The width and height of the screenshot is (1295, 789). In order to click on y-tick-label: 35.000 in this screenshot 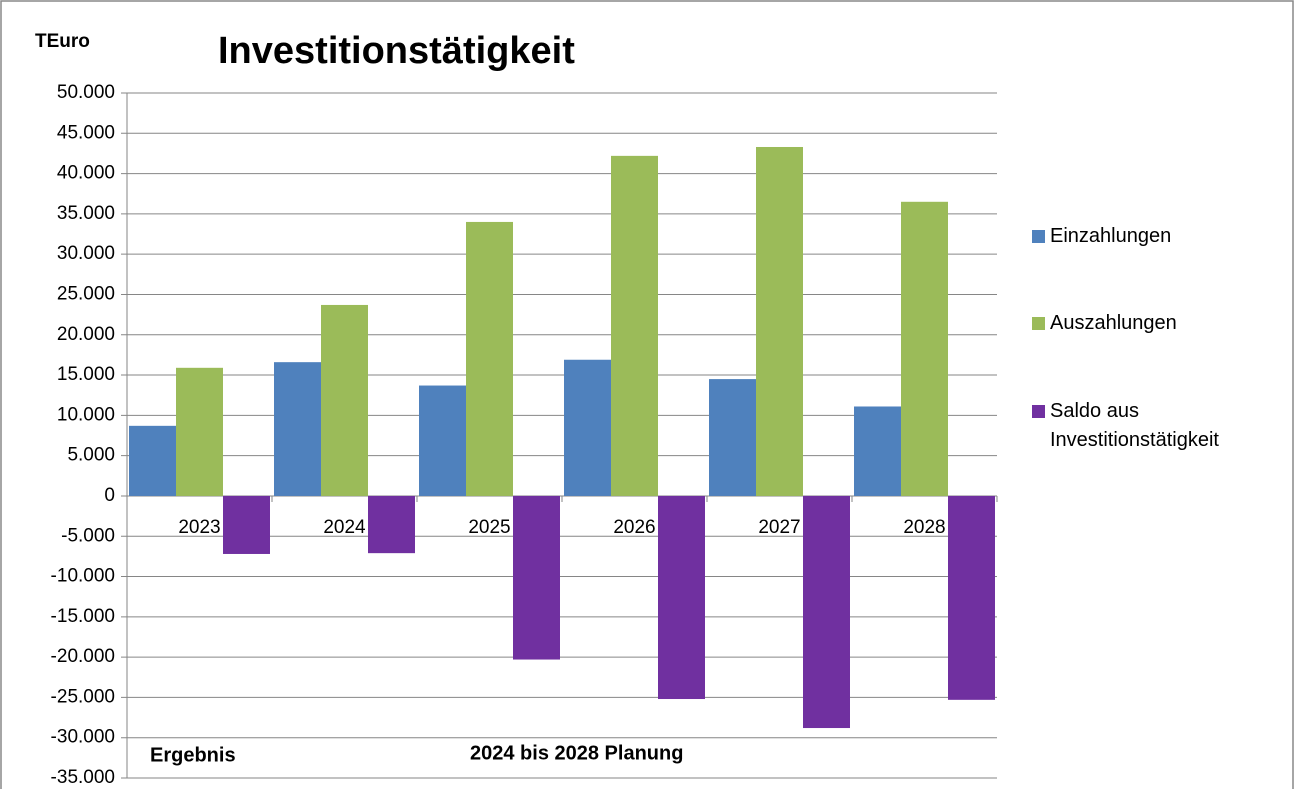, I will do `click(86, 213)`.